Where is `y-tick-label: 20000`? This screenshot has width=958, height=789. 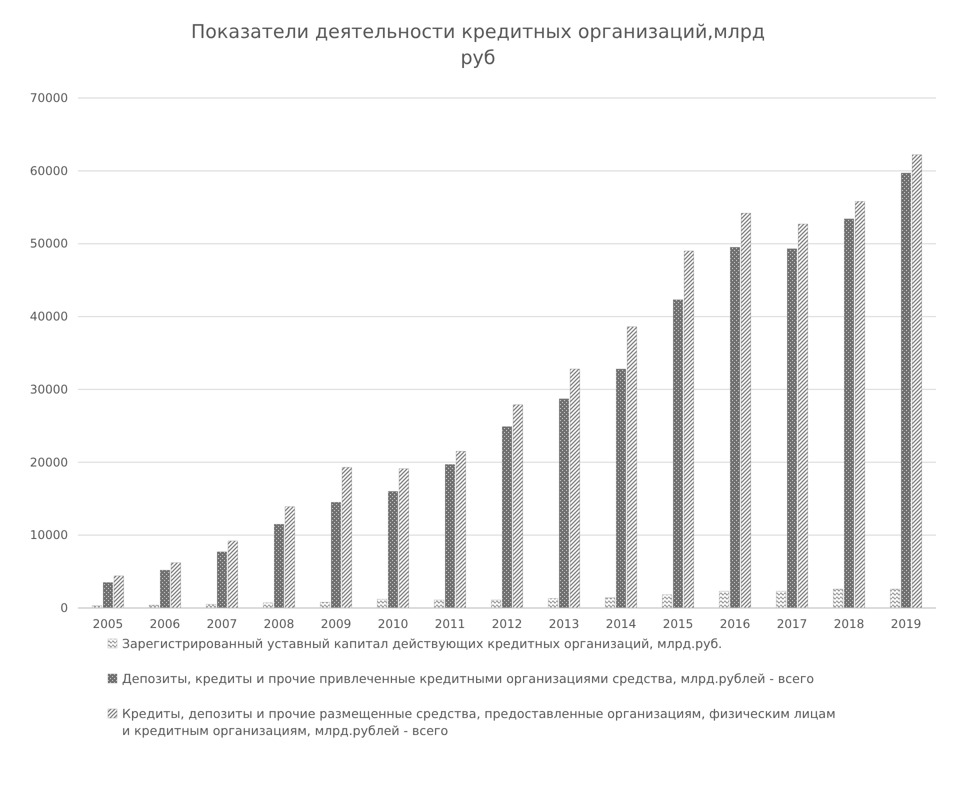 y-tick-label: 20000 is located at coordinates (49, 462).